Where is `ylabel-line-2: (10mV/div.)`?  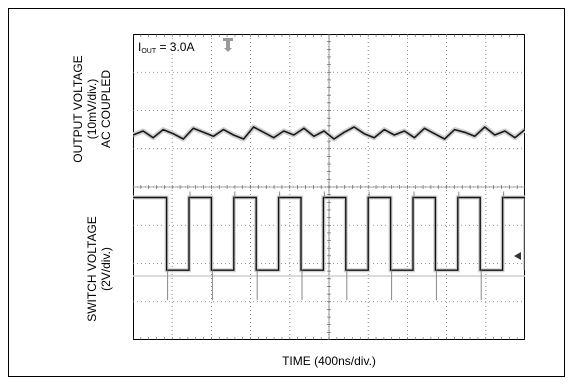
ylabel-line-2: (10mV/div.) is located at coordinates (92, 109).